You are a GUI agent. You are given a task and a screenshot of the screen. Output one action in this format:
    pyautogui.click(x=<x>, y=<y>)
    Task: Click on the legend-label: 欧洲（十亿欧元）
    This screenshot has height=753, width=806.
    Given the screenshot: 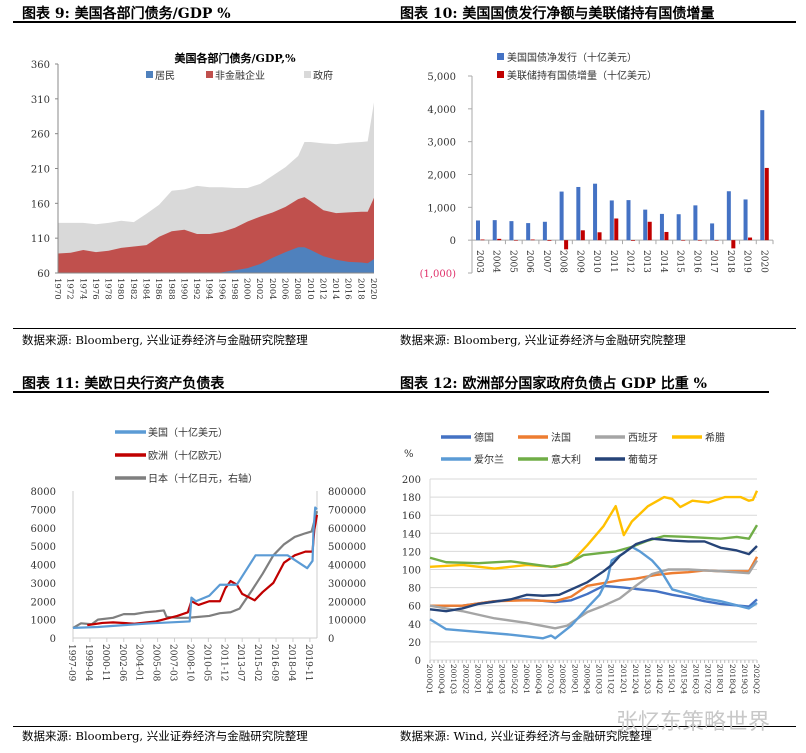 What is the action you would take?
    pyautogui.click(x=188, y=455)
    